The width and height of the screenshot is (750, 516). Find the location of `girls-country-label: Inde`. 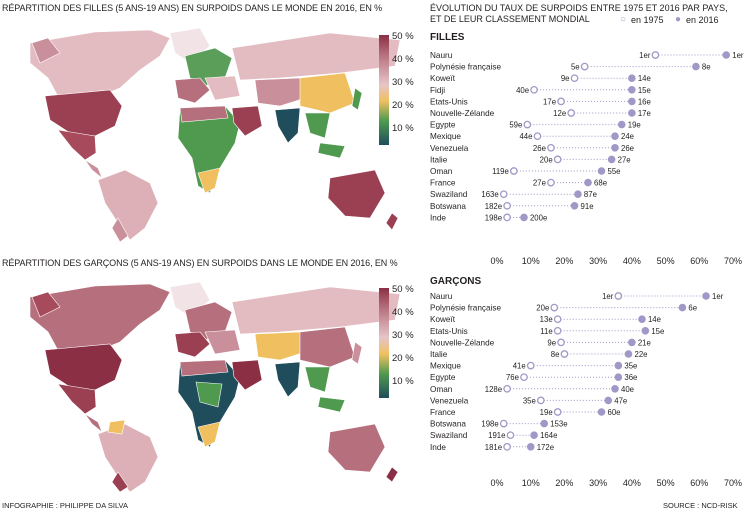

girls-country-label: Inde is located at coordinates (438, 217).